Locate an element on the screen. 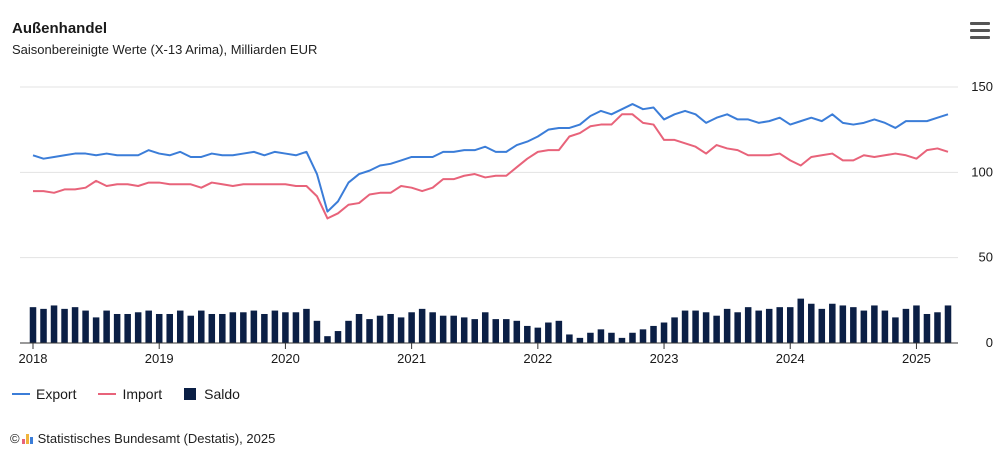 Image resolution: width=1000 pixels, height=451 pixels. x-tick-label-2022: 2022 is located at coordinates (537, 358).